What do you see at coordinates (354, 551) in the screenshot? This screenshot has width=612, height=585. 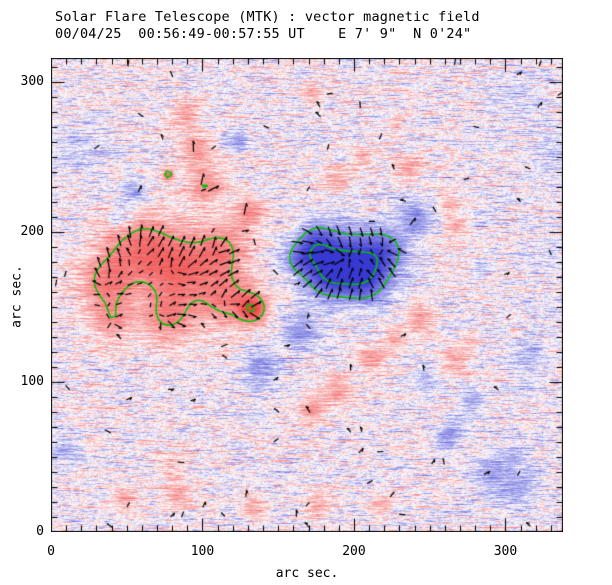 I see `x-tick-label: 200` at bounding box center [354, 551].